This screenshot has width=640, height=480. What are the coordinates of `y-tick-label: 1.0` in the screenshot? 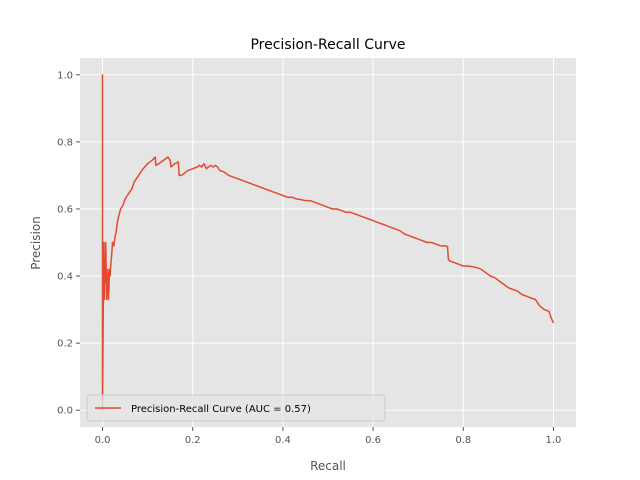 It's located at (65, 75).